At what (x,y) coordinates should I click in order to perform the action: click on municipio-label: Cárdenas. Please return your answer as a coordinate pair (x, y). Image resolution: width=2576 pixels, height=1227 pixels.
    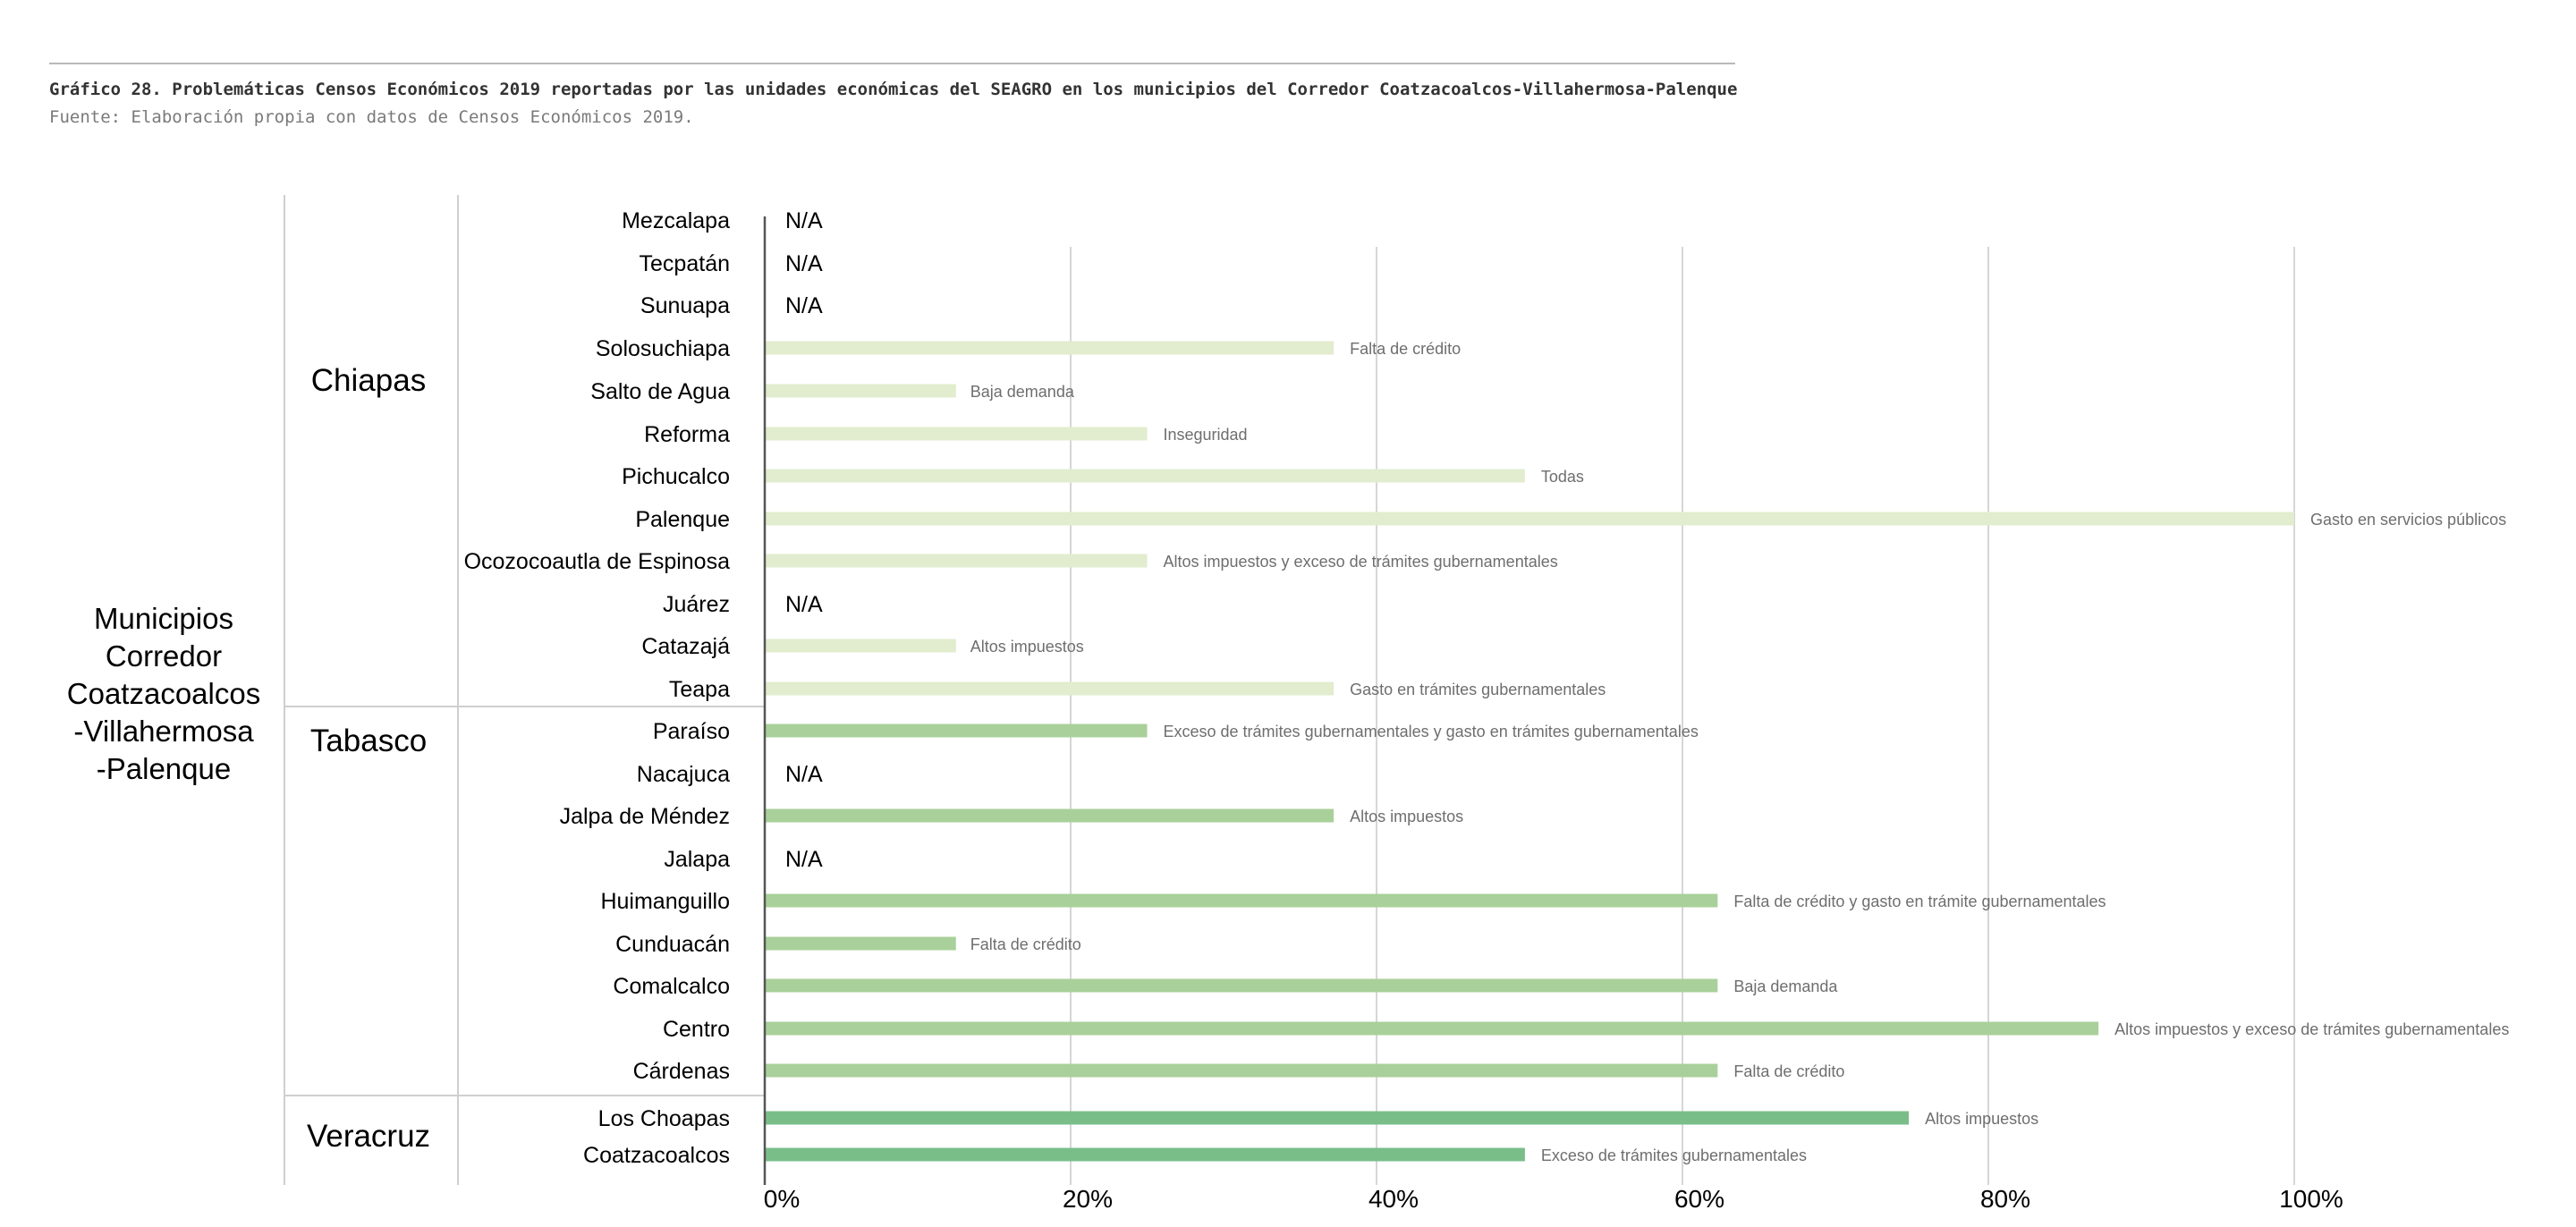
    Looking at the image, I should click on (681, 1071).